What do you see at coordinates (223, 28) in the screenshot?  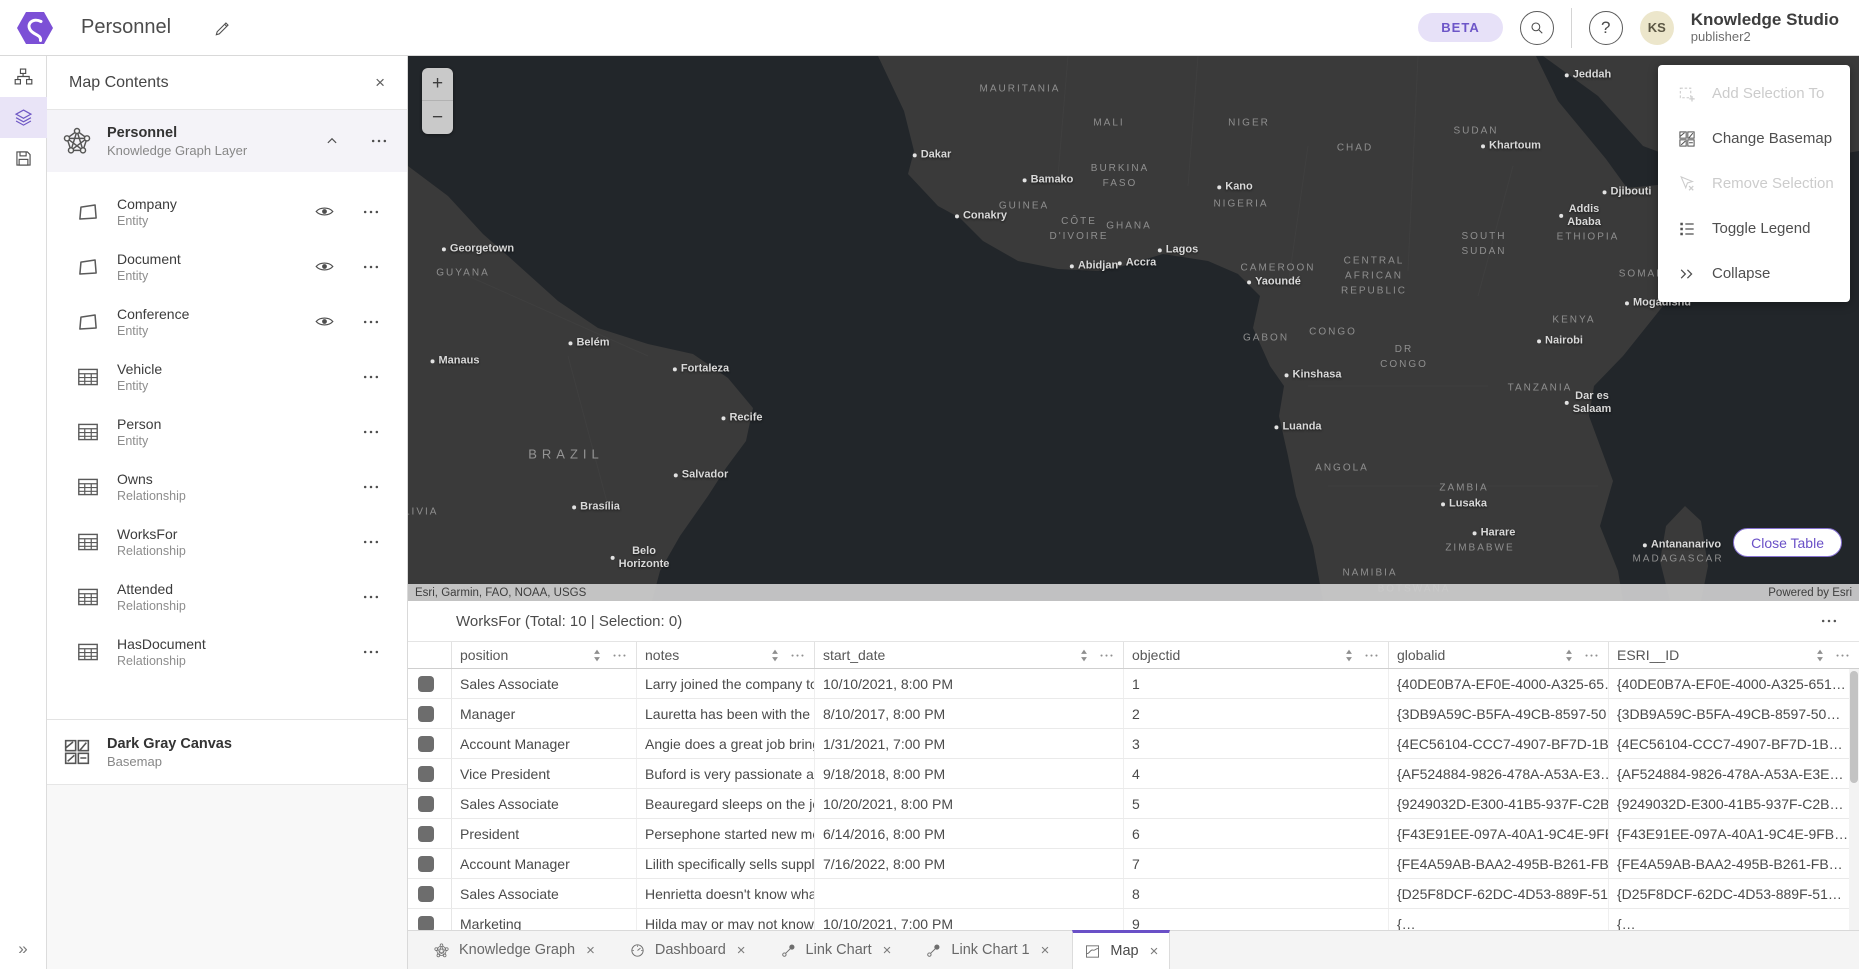 I see `edit-title-icon` at bounding box center [223, 28].